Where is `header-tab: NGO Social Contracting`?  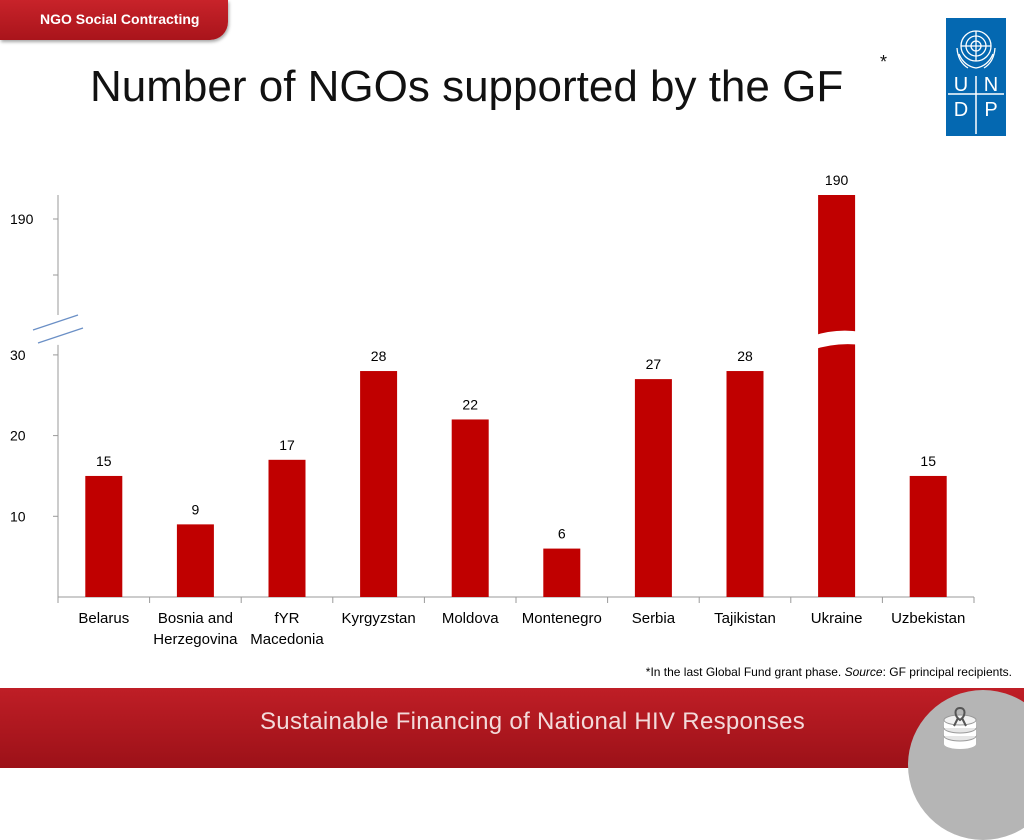 header-tab: NGO Social Contracting is located at coordinates (114, 20).